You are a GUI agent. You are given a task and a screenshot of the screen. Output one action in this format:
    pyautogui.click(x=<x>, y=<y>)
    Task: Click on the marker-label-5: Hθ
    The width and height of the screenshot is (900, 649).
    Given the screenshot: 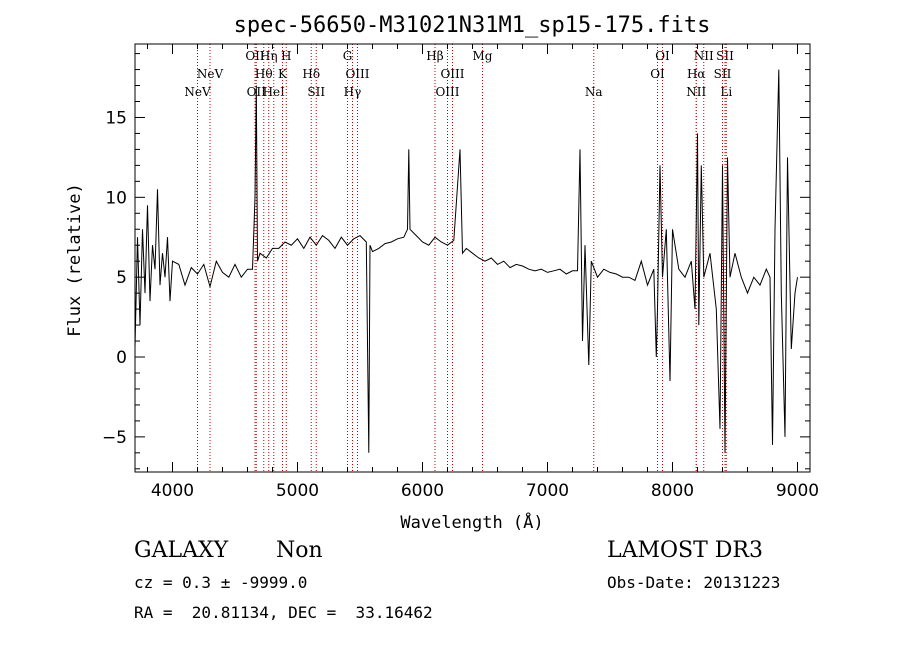 What is the action you would take?
    pyautogui.click(x=264, y=74)
    